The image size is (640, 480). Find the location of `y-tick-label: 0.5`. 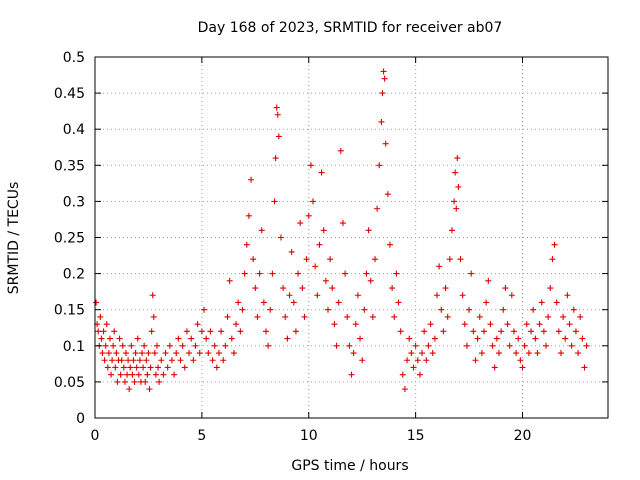

y-tick-label: 0.5 is located at coordinates (74, 58).